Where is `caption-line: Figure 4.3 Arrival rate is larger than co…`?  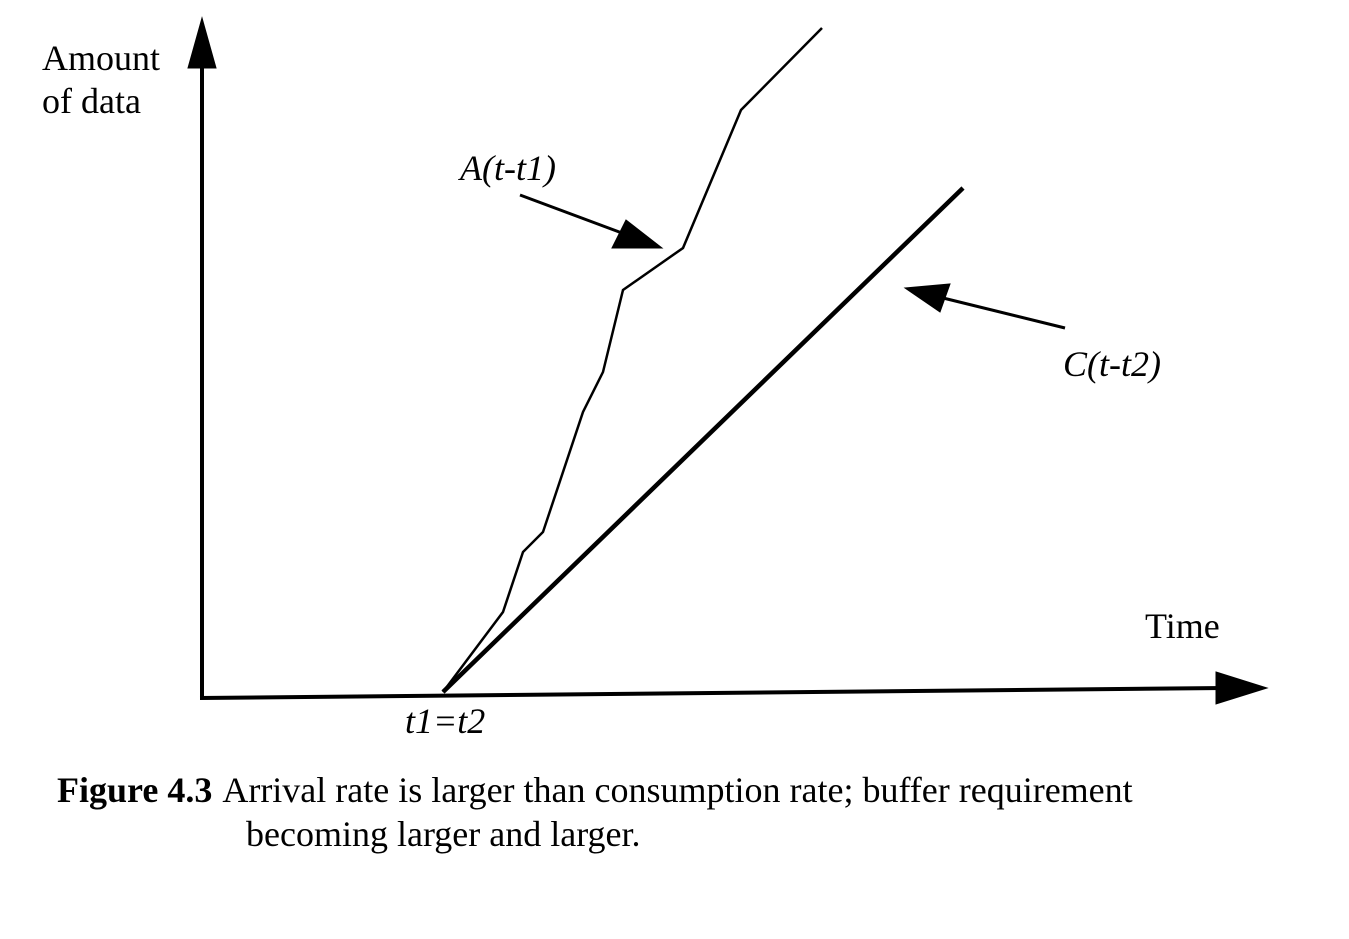
caption-line: Figure 4.3 Arrival rate is larger than co… is located at coordinates (595, 790).